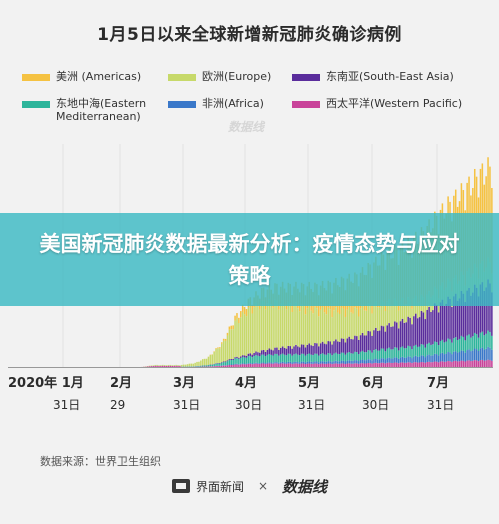 The width and height of the screenshot is (499, 524). What do you see at coordinates (306, 77) in the screenshot?
I see `legend-swatch` at bounding box center [306, 77].